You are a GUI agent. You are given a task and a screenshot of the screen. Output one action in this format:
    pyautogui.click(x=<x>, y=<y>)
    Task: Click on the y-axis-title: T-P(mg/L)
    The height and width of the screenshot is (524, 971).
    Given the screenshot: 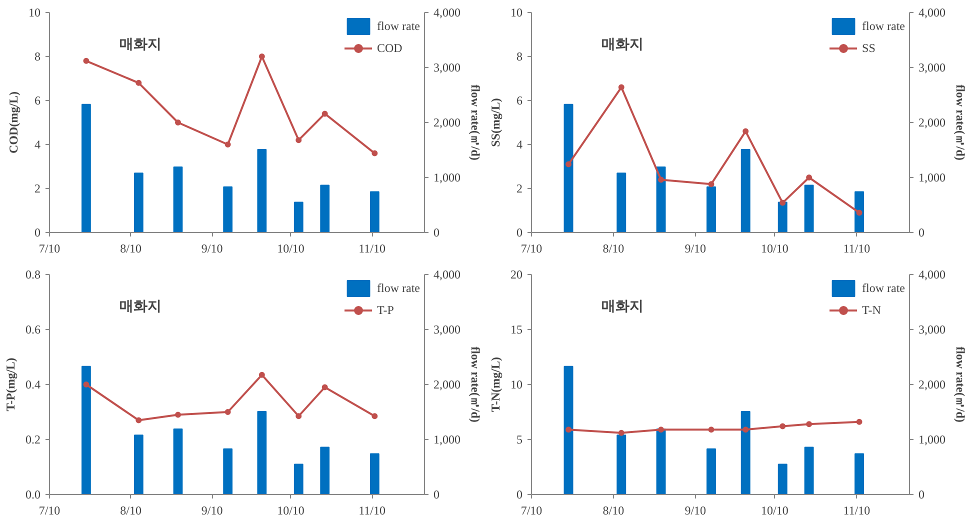 What is the action you would take?
    pyautogui.click(x=11, y=385)
    